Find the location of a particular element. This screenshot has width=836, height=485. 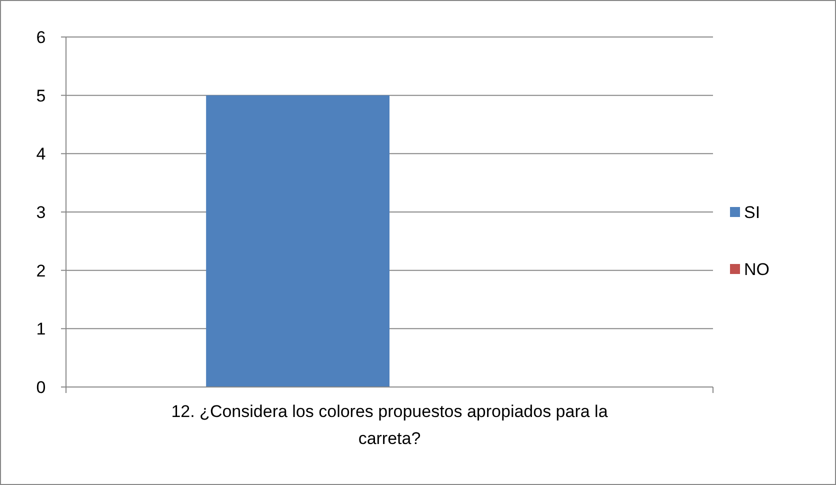

y-tick-label: 5 is located at coordinates (41, 96).